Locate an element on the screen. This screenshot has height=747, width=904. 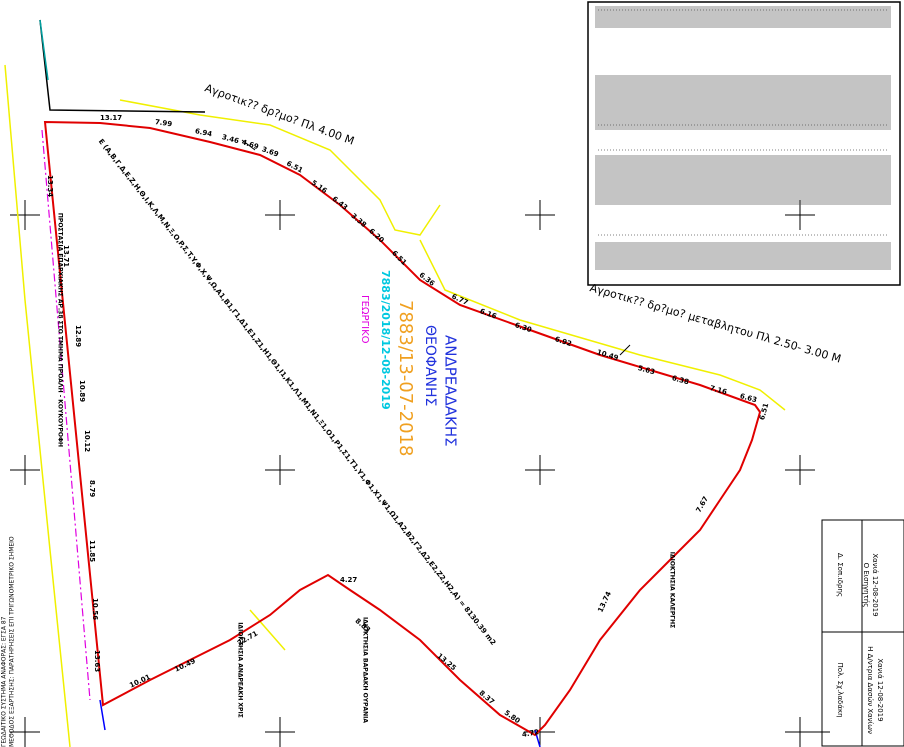
edge-length: 5.16 is located at coordinates (319, 187).